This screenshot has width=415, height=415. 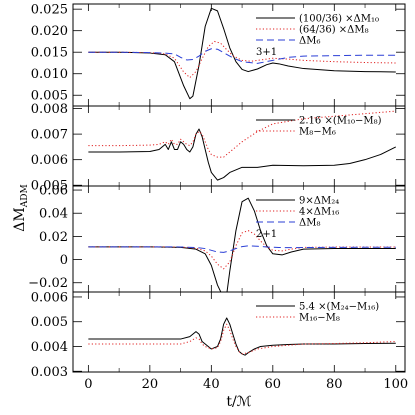 I want to click on y-tick-label: 0.015, so click(x=49, y=53).